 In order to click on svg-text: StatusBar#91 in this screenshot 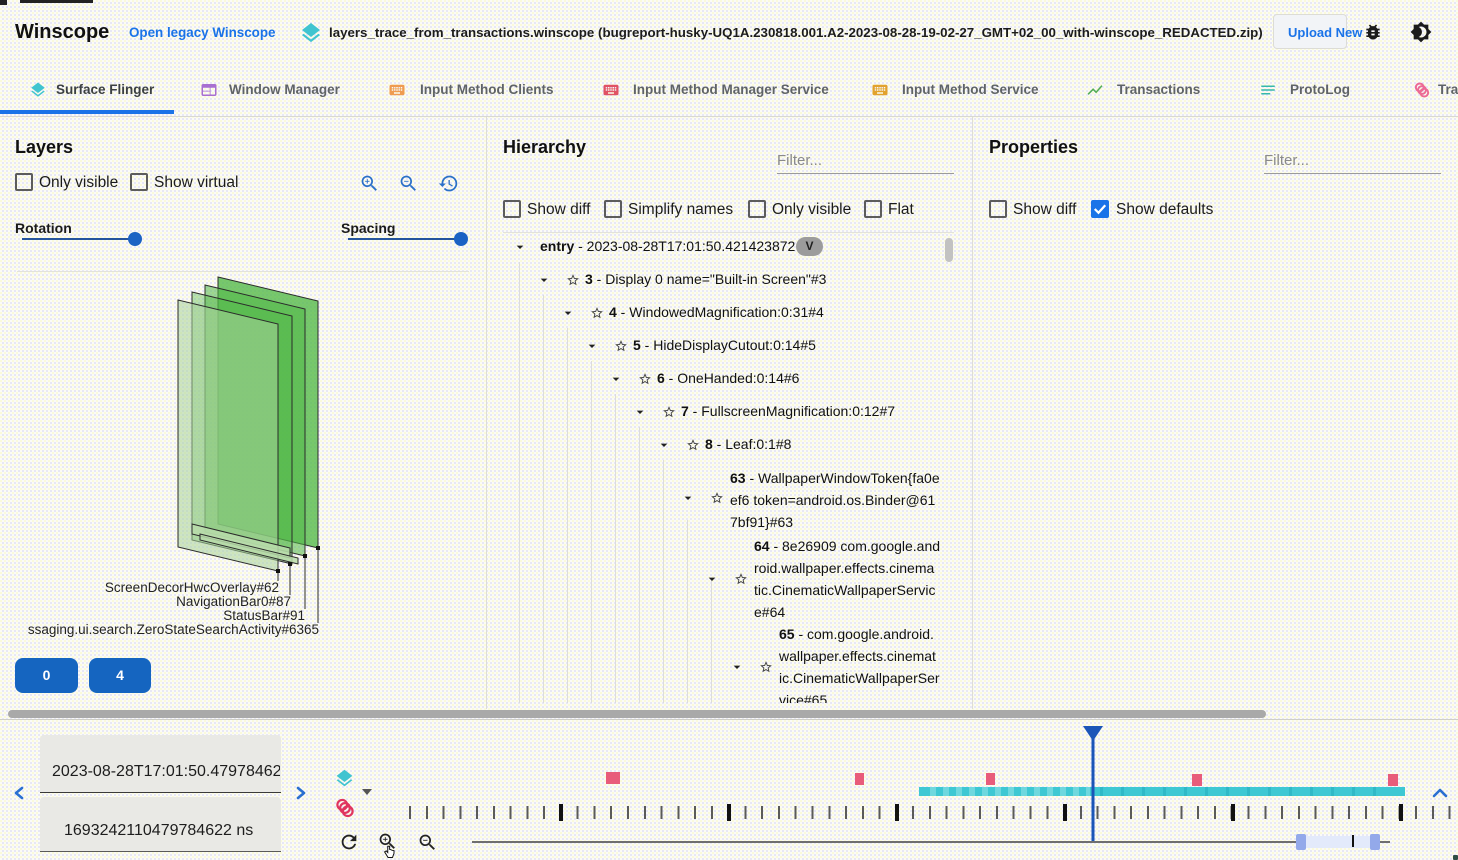, I will do `click(264, 615)`.